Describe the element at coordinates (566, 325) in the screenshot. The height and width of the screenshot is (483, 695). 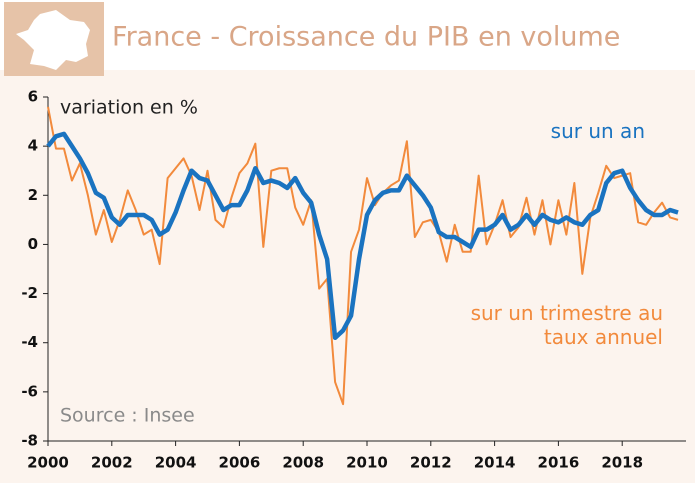
I see `series-label: sur un trimestre au taux annuel` at that location.